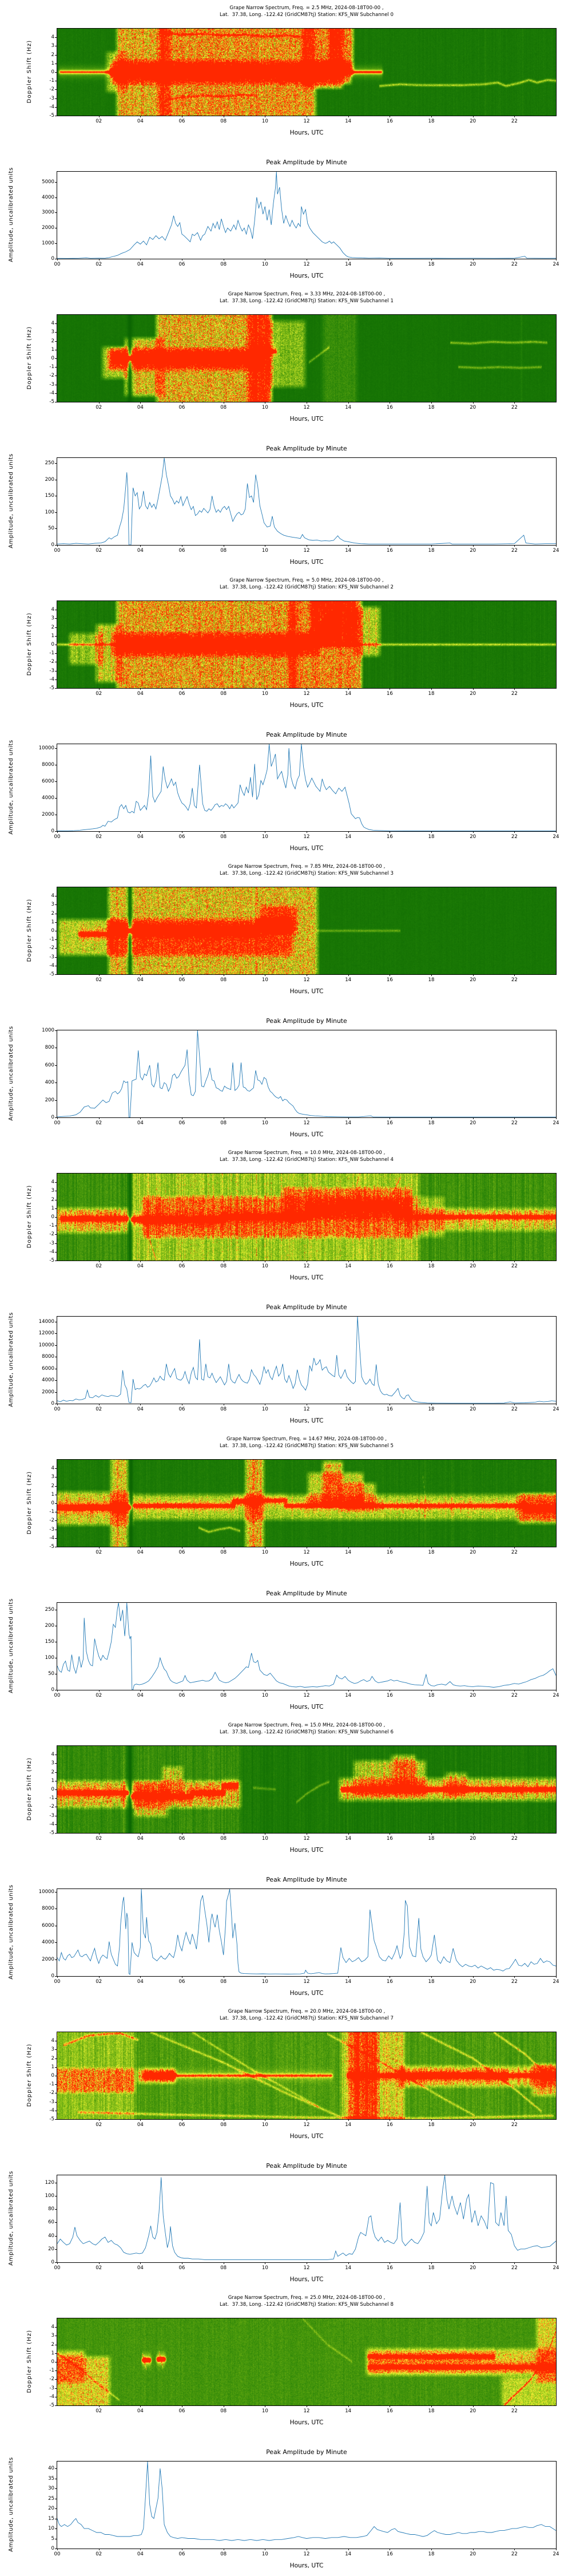  What do you see at coordinates (556, 551) in the screenshot?
I see `x-tick-label: 24` at bounding box center [556, 551].